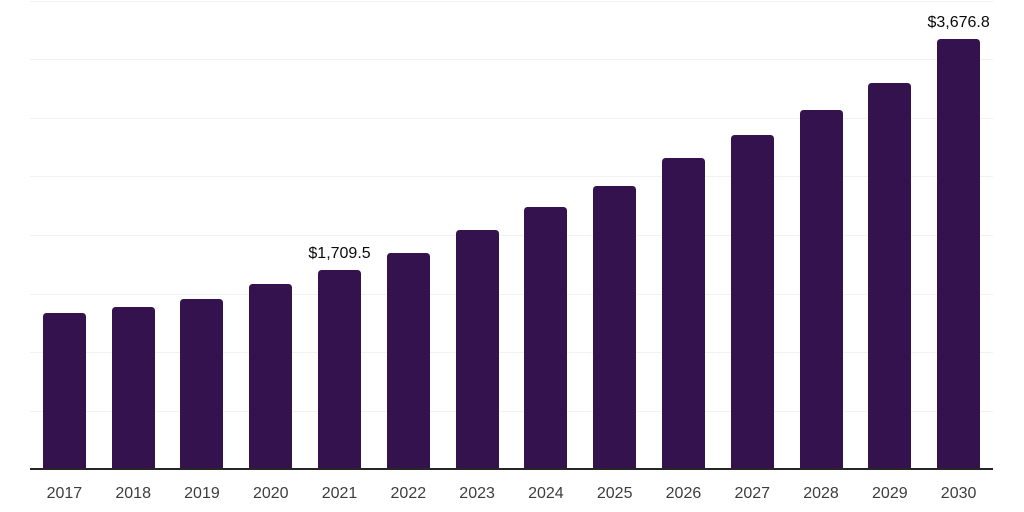 Image resolution: width=1024 pixels, height=512 pixels. I want to click on bar-2021, so click(340, 369).